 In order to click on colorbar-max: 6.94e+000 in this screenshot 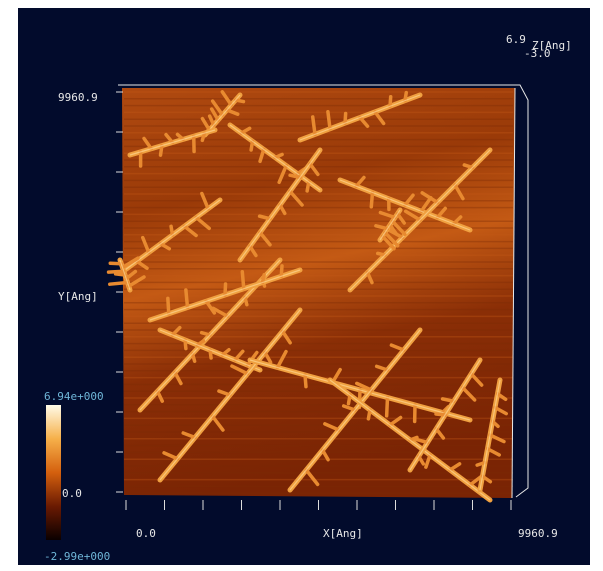, I will do `click(74, 396)`.